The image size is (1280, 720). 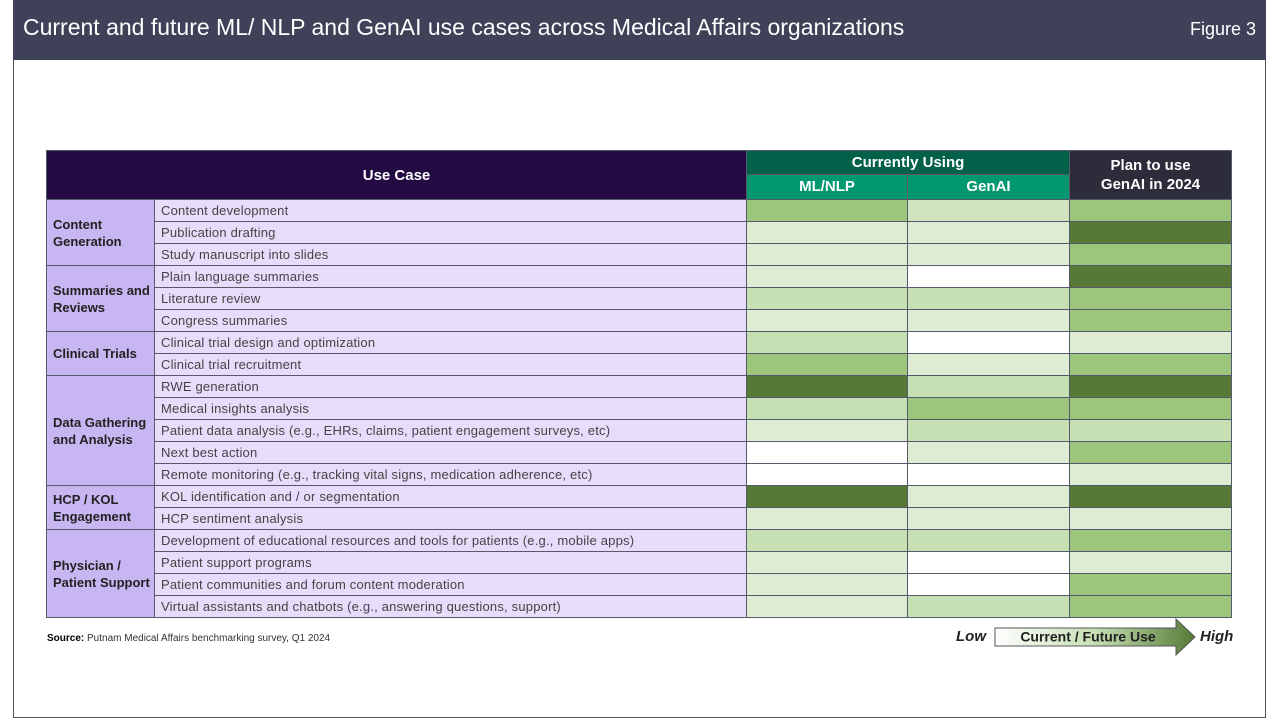 What do you see at coordinates (450, 254) in the screenshot?
I see `use-case-cell: Study manuscript into slides` at bounding box center [450, 254].